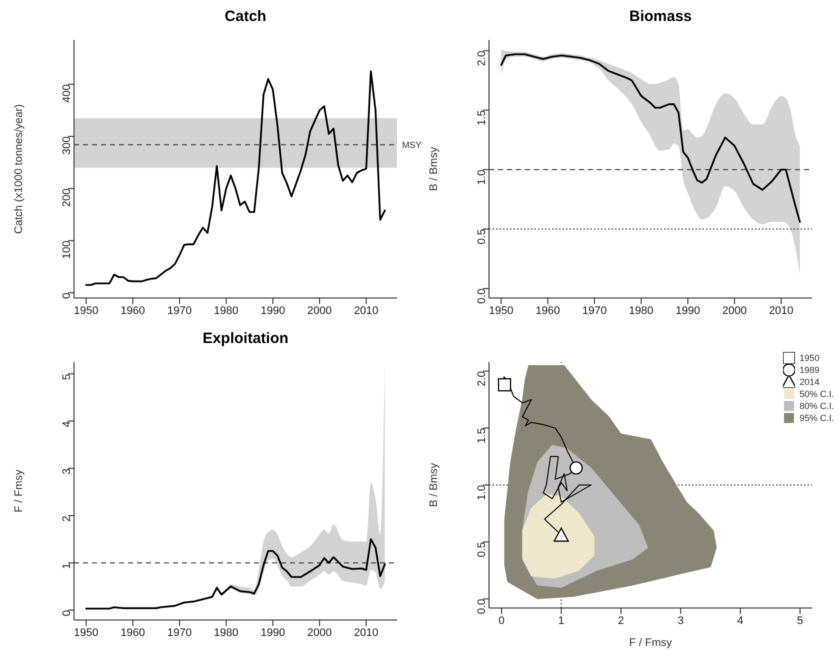 The image size is (839, 650). What do you see at coordinates (235, 574) in the screenshot?
I see `line-series` at bounding box center [235, 574].